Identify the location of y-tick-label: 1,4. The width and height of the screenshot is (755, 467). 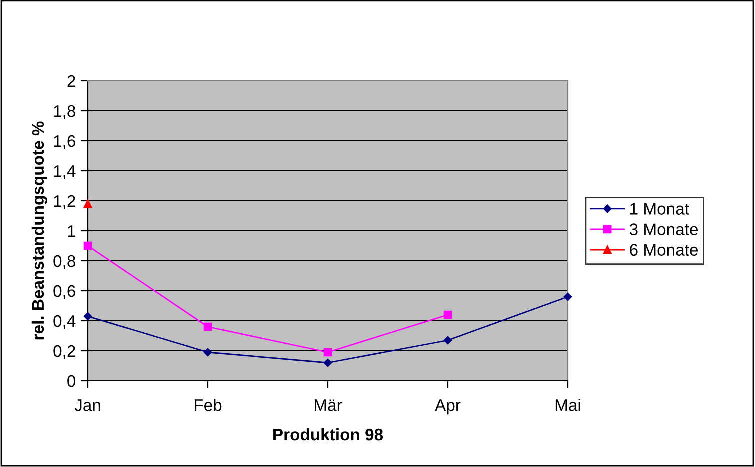
(65, 173).